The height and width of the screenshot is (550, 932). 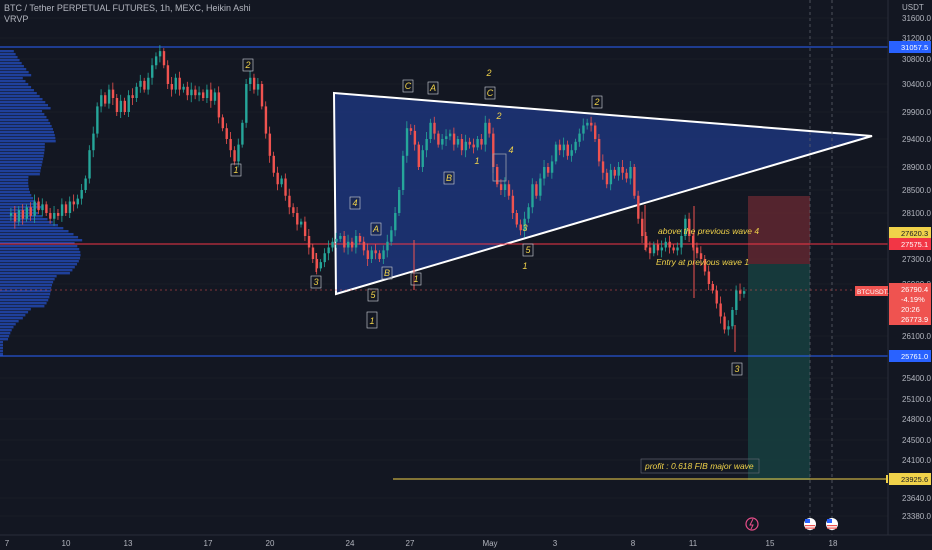 I want to click on x-tick-label: May, so click(x=489, y=543).